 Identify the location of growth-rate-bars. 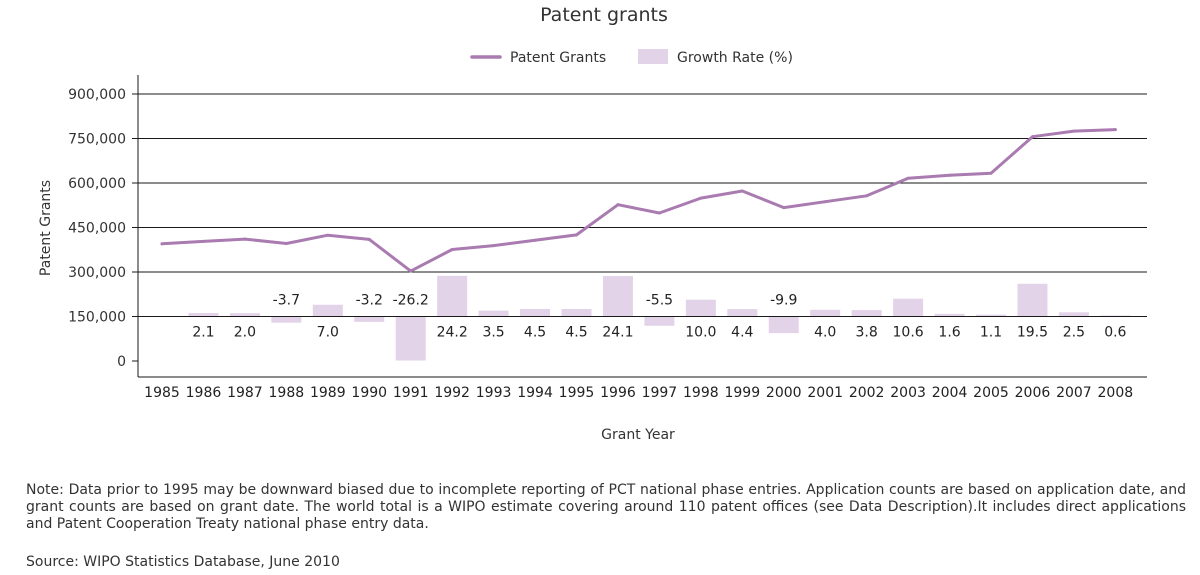
(659, 318).